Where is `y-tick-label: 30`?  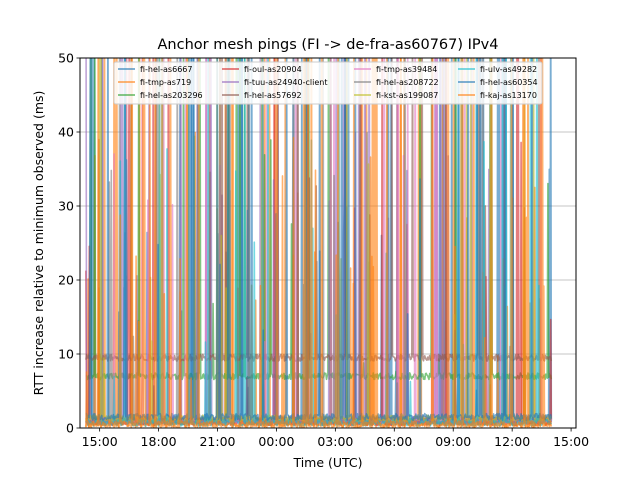
y-tick-label: 30 is located at coordinates (66, 206).